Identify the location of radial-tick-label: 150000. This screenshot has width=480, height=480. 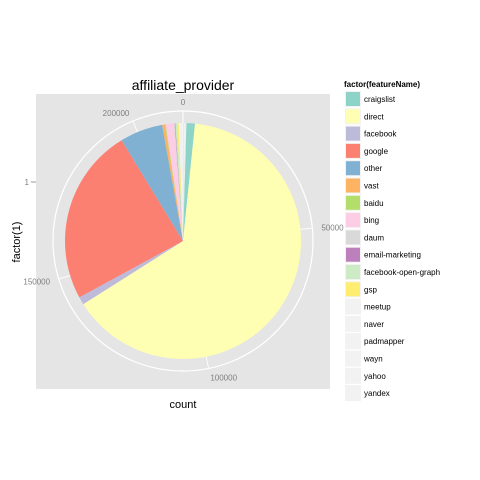
(36, 282).